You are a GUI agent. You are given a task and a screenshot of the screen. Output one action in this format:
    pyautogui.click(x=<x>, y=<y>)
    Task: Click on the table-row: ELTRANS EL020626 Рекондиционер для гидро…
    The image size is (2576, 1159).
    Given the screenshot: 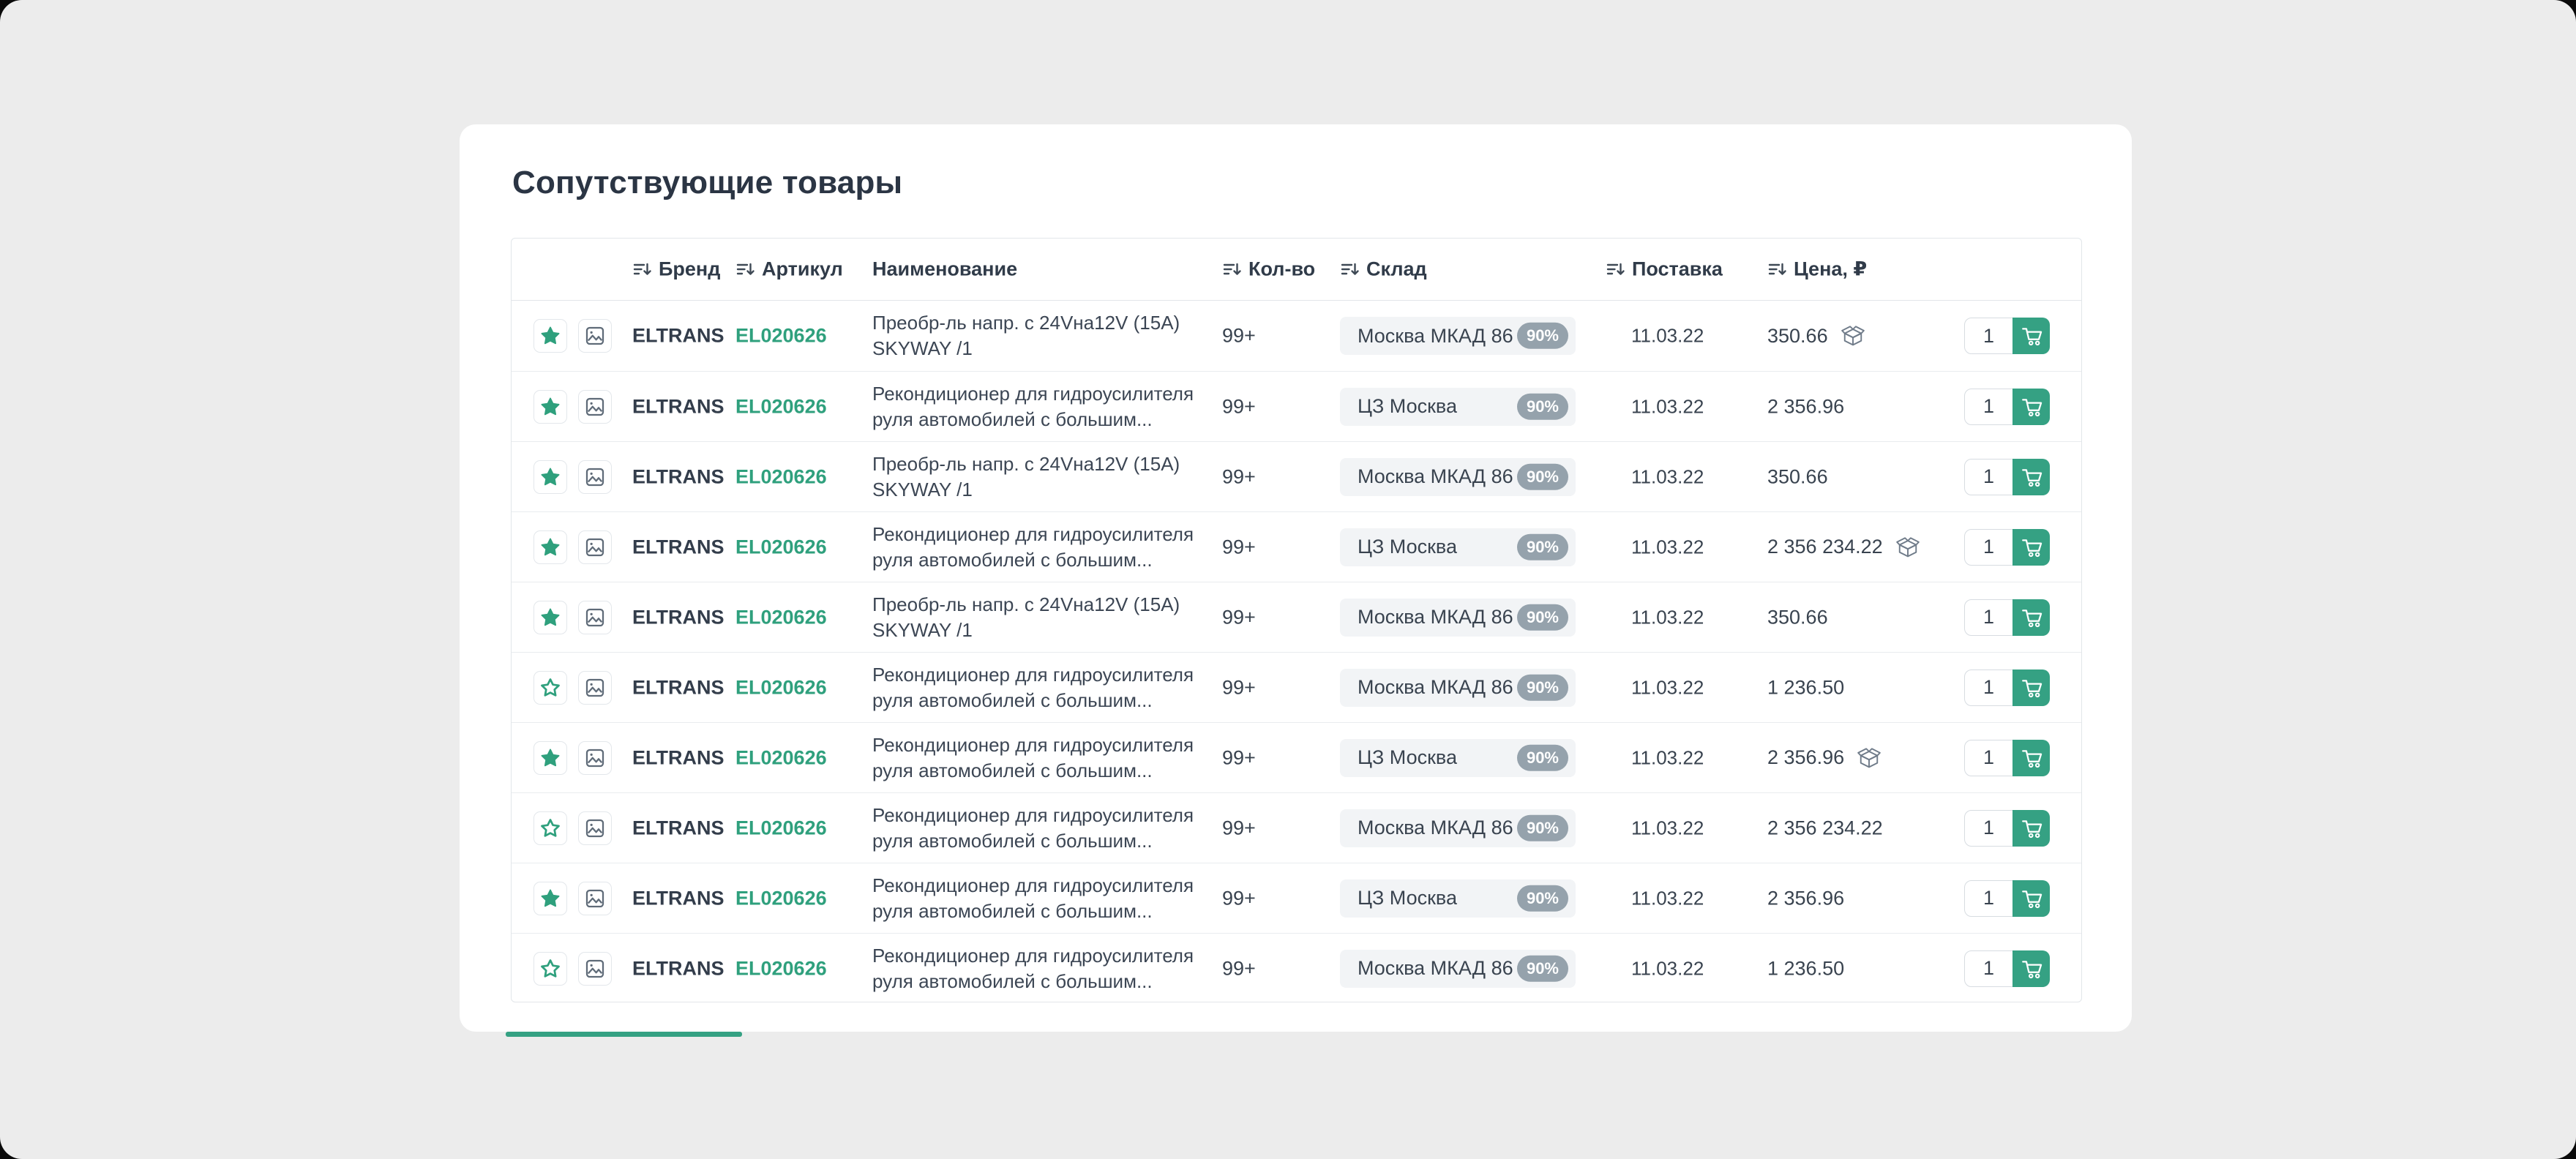 What is the action you would take?
    pyautogui.click(x=1296, y=898)
    